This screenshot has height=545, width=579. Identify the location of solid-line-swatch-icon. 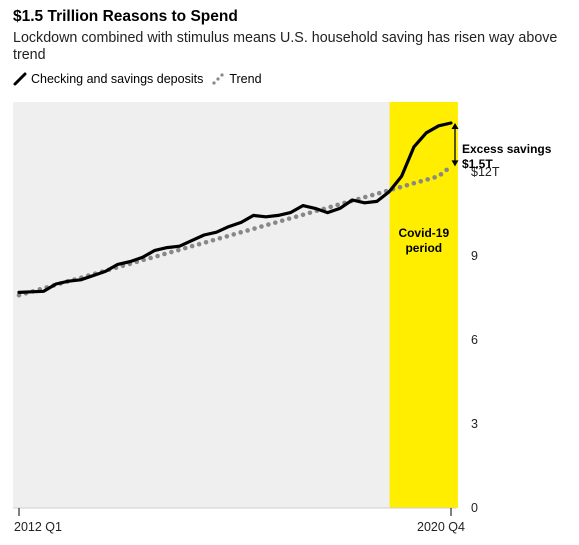
(20, 79).